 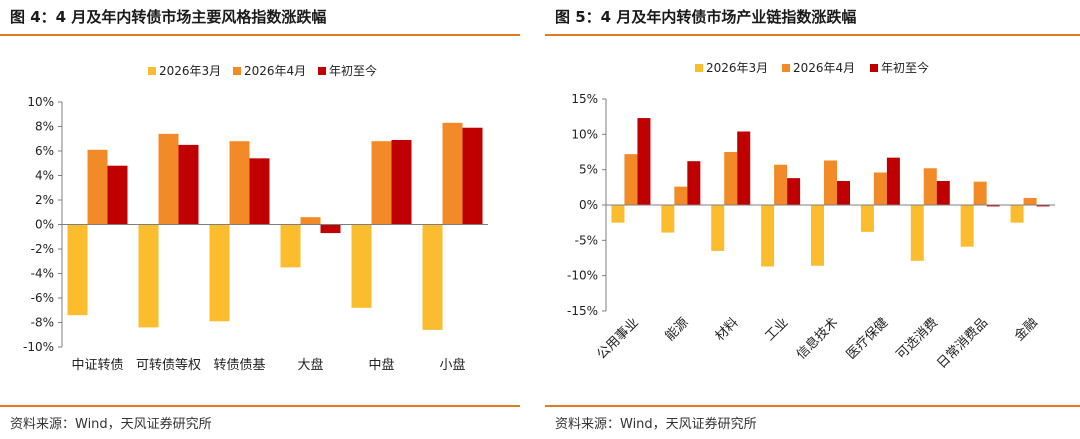 What do you see at coordinates (617, 338) in the screenshot?
I see `x-category-label: 公用事业` at bounding box center [617, 338].